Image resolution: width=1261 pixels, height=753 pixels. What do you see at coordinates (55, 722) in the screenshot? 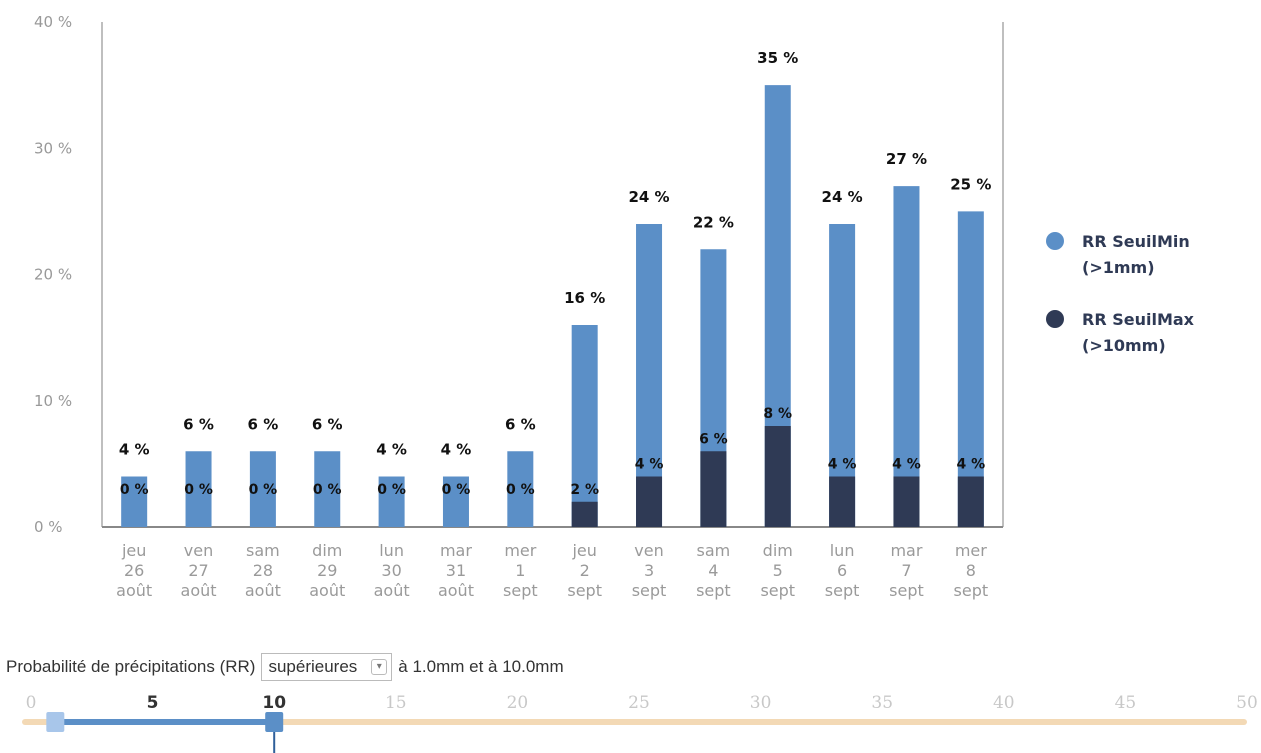
I see `slider-handle-low` at bounding box center [55, 722].